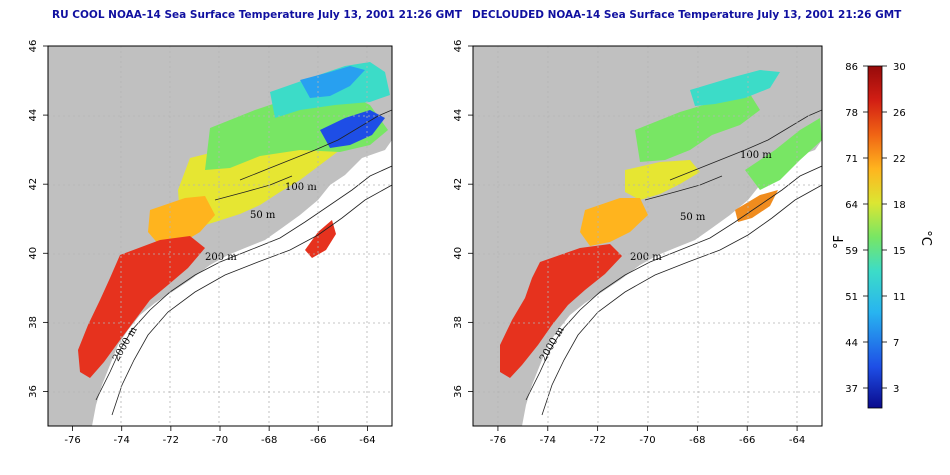  What do you see at coordinates (756, 155) in the screenshot?
I see `right-isobath-label-100: 100 m` at bounding box center [756, 155].